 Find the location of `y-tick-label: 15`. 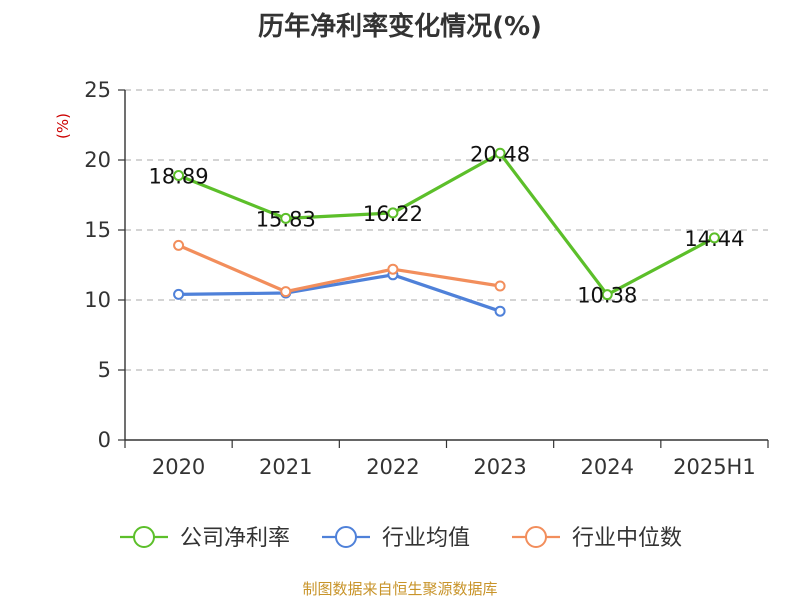

y-tick-label: 15 is located at coordinates (97, 230).